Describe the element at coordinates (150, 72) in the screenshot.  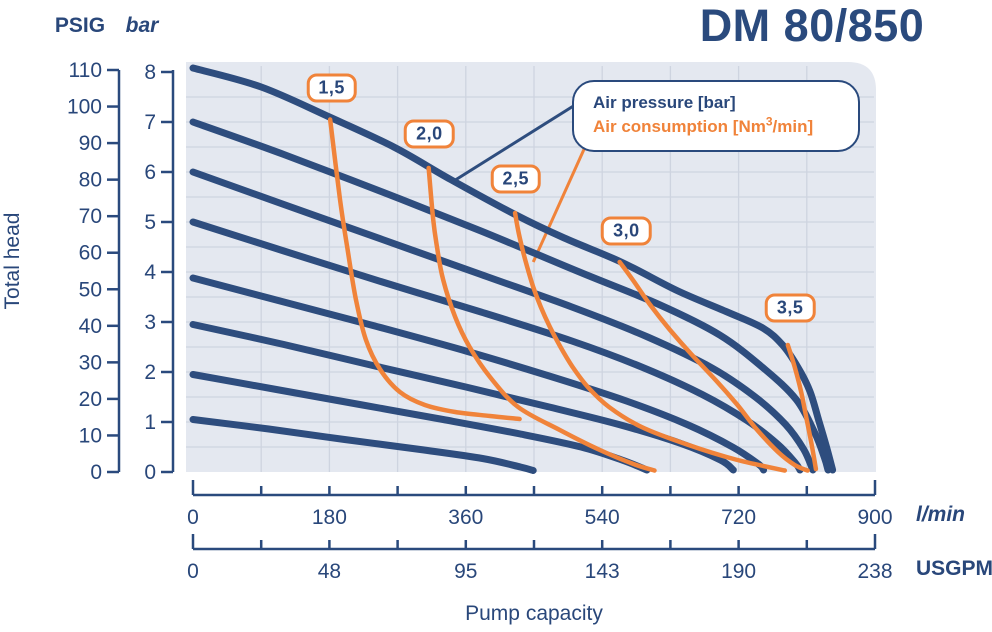
I see `bar-axis-tick-label: 8` at that location.